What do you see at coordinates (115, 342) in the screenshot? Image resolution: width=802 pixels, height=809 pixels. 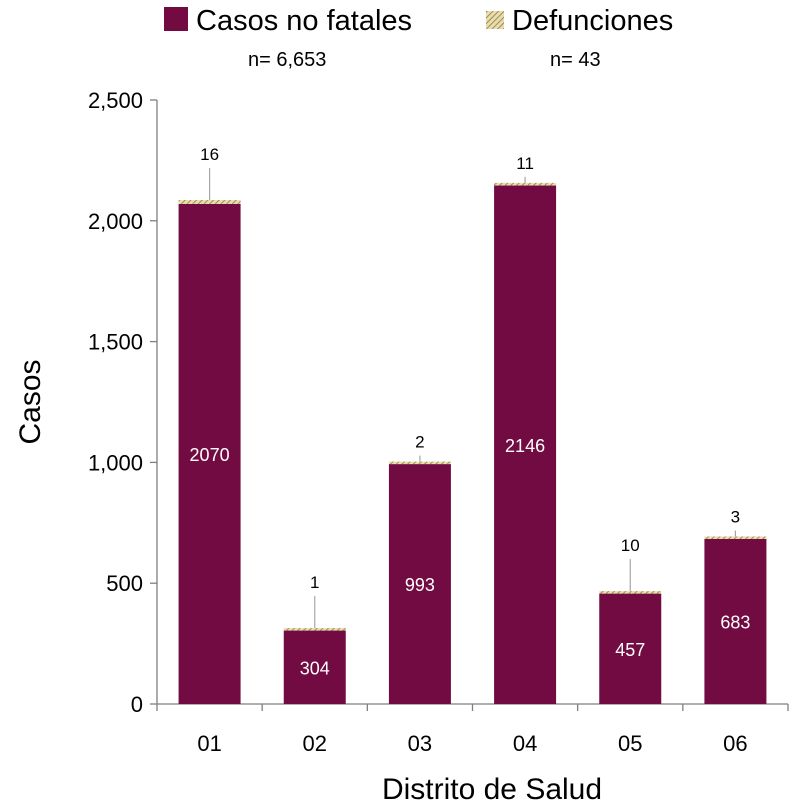 I see `y-tick-label: 1,500` at bounding box center [115, 342].